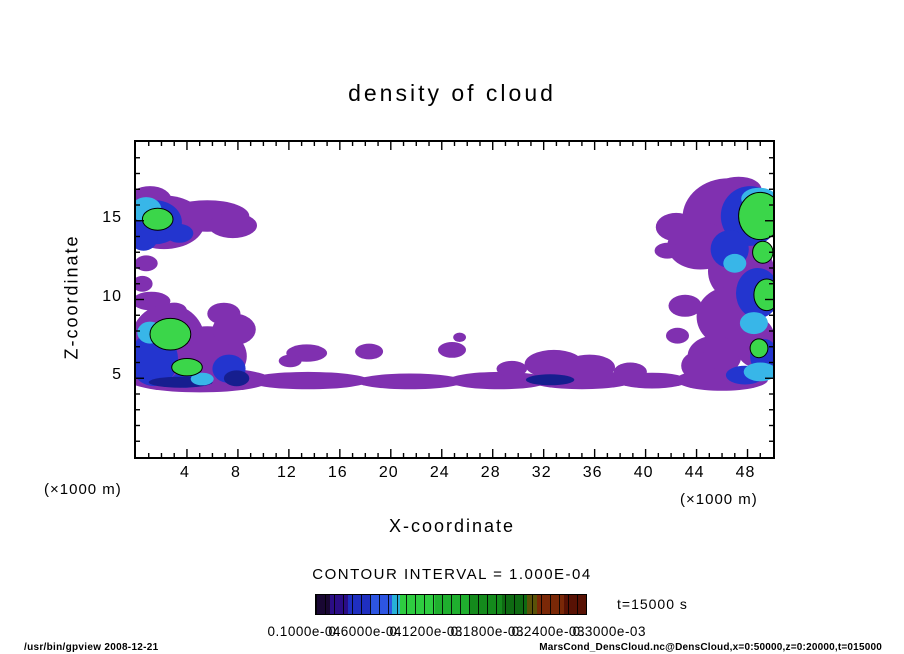 This screenshot has width=904, height=654. Describe the element at coordinates (592, 472) in the screenshot. I see `x-tick-label: 36` at that location.